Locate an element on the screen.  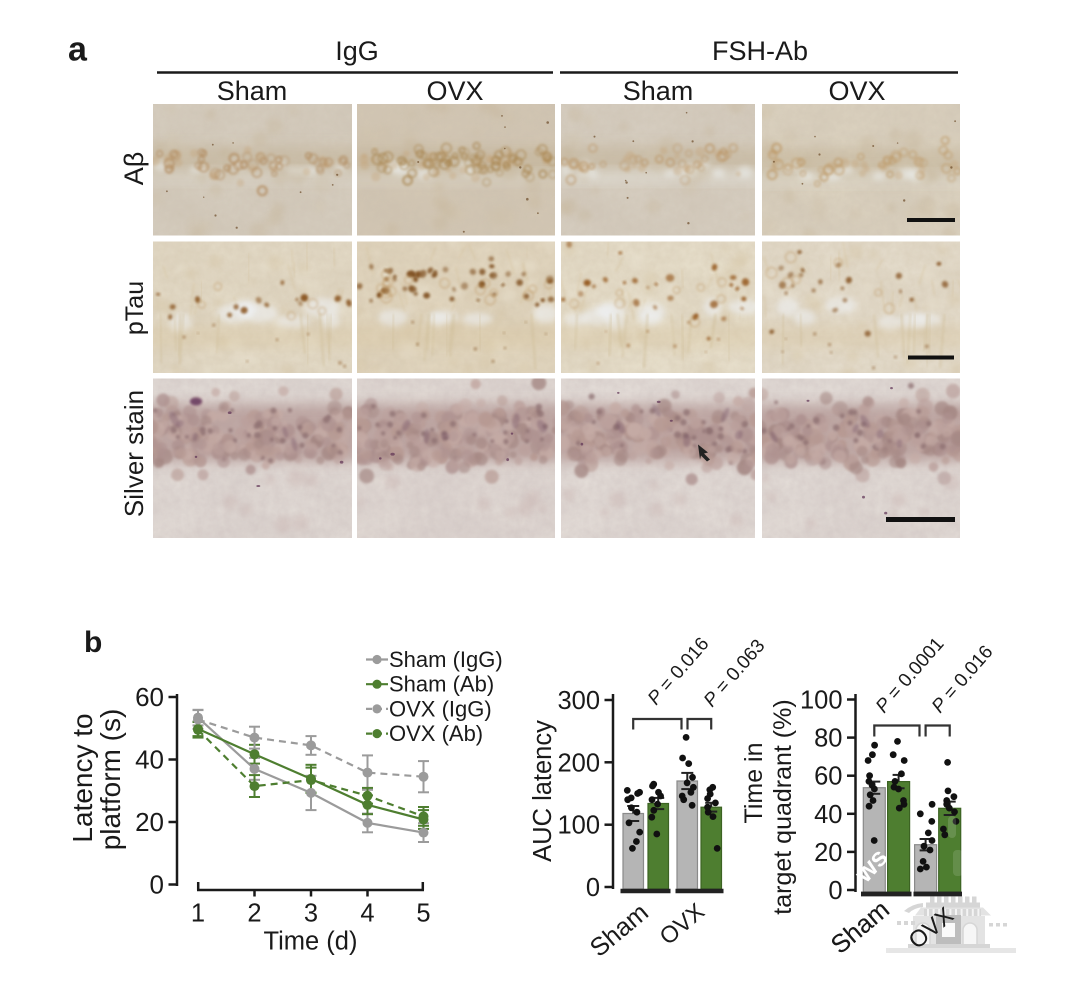
svg-text: 2 is located at coordinates (254, 914).